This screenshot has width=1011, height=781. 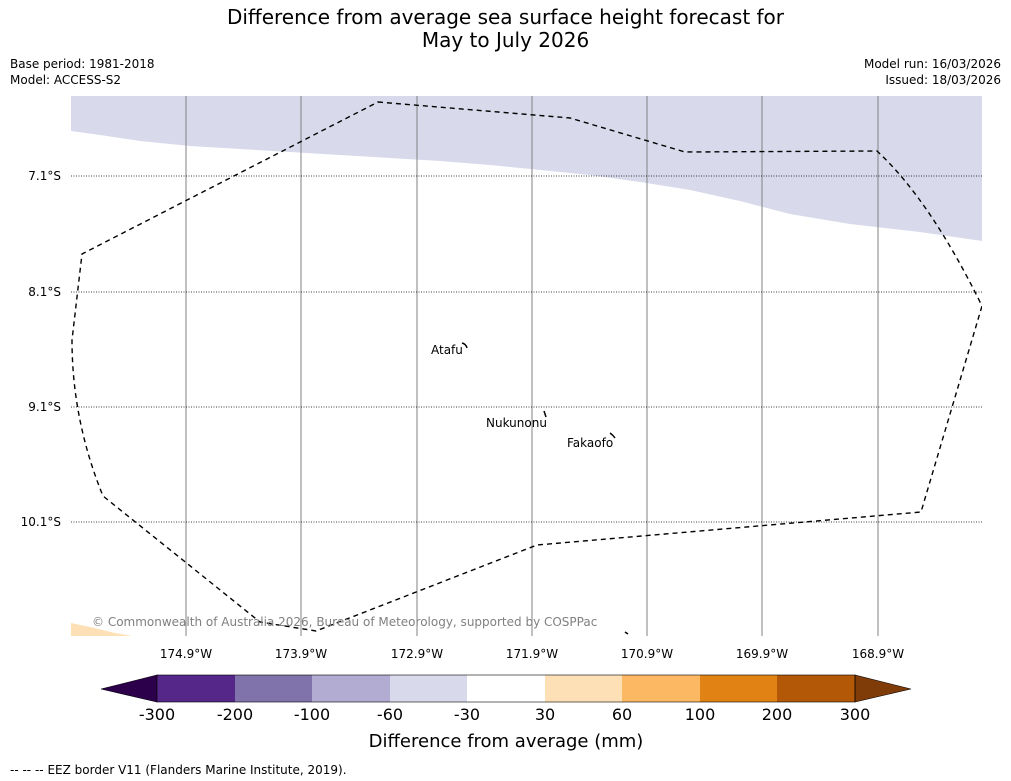 I want to click on place-label-atafu: Atafu, so click(x=447, y=350).